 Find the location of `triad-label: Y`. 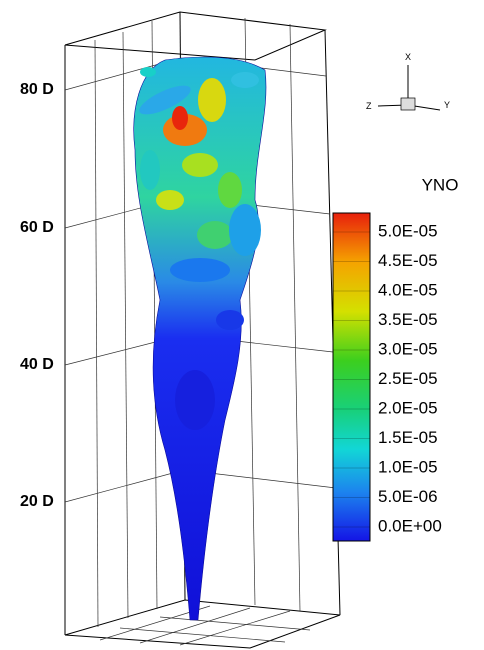

triad-label: Y is located at coordinates (447, 105).